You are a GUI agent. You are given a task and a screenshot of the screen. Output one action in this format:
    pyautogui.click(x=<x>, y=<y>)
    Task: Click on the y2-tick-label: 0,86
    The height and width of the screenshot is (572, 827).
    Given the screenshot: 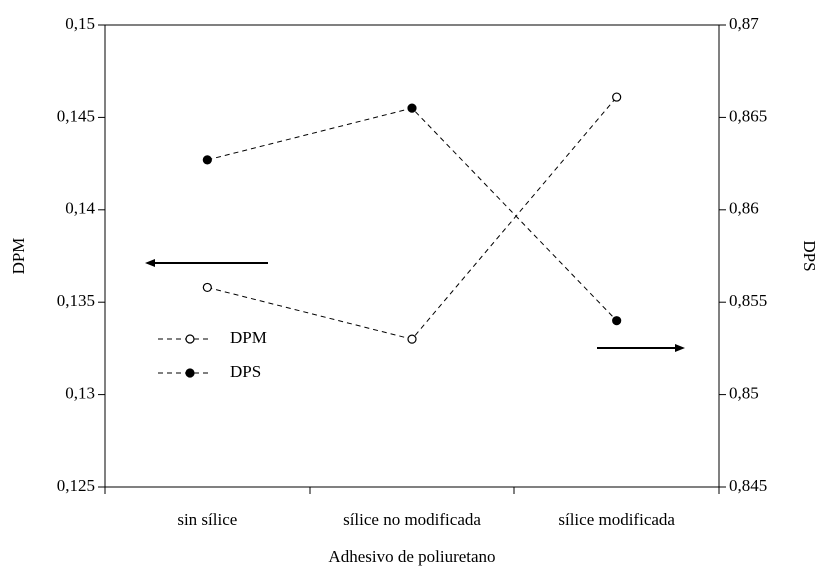 What is the action you would take?
    pyautogui.click(x=744, y=208)
    